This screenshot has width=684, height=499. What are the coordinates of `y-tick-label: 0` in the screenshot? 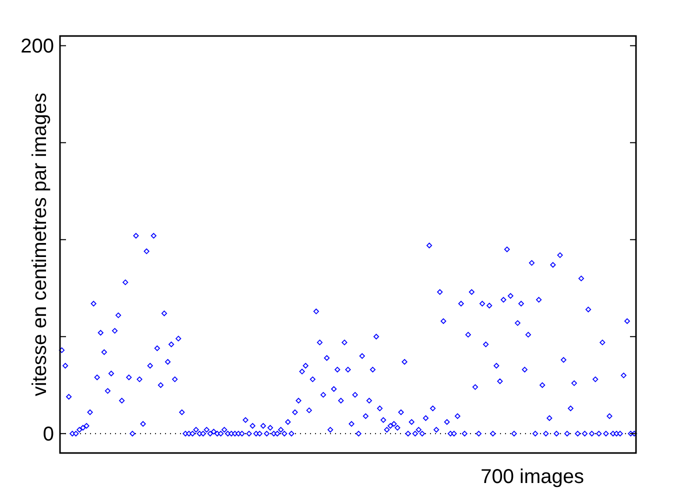 It's located at (48, 435).